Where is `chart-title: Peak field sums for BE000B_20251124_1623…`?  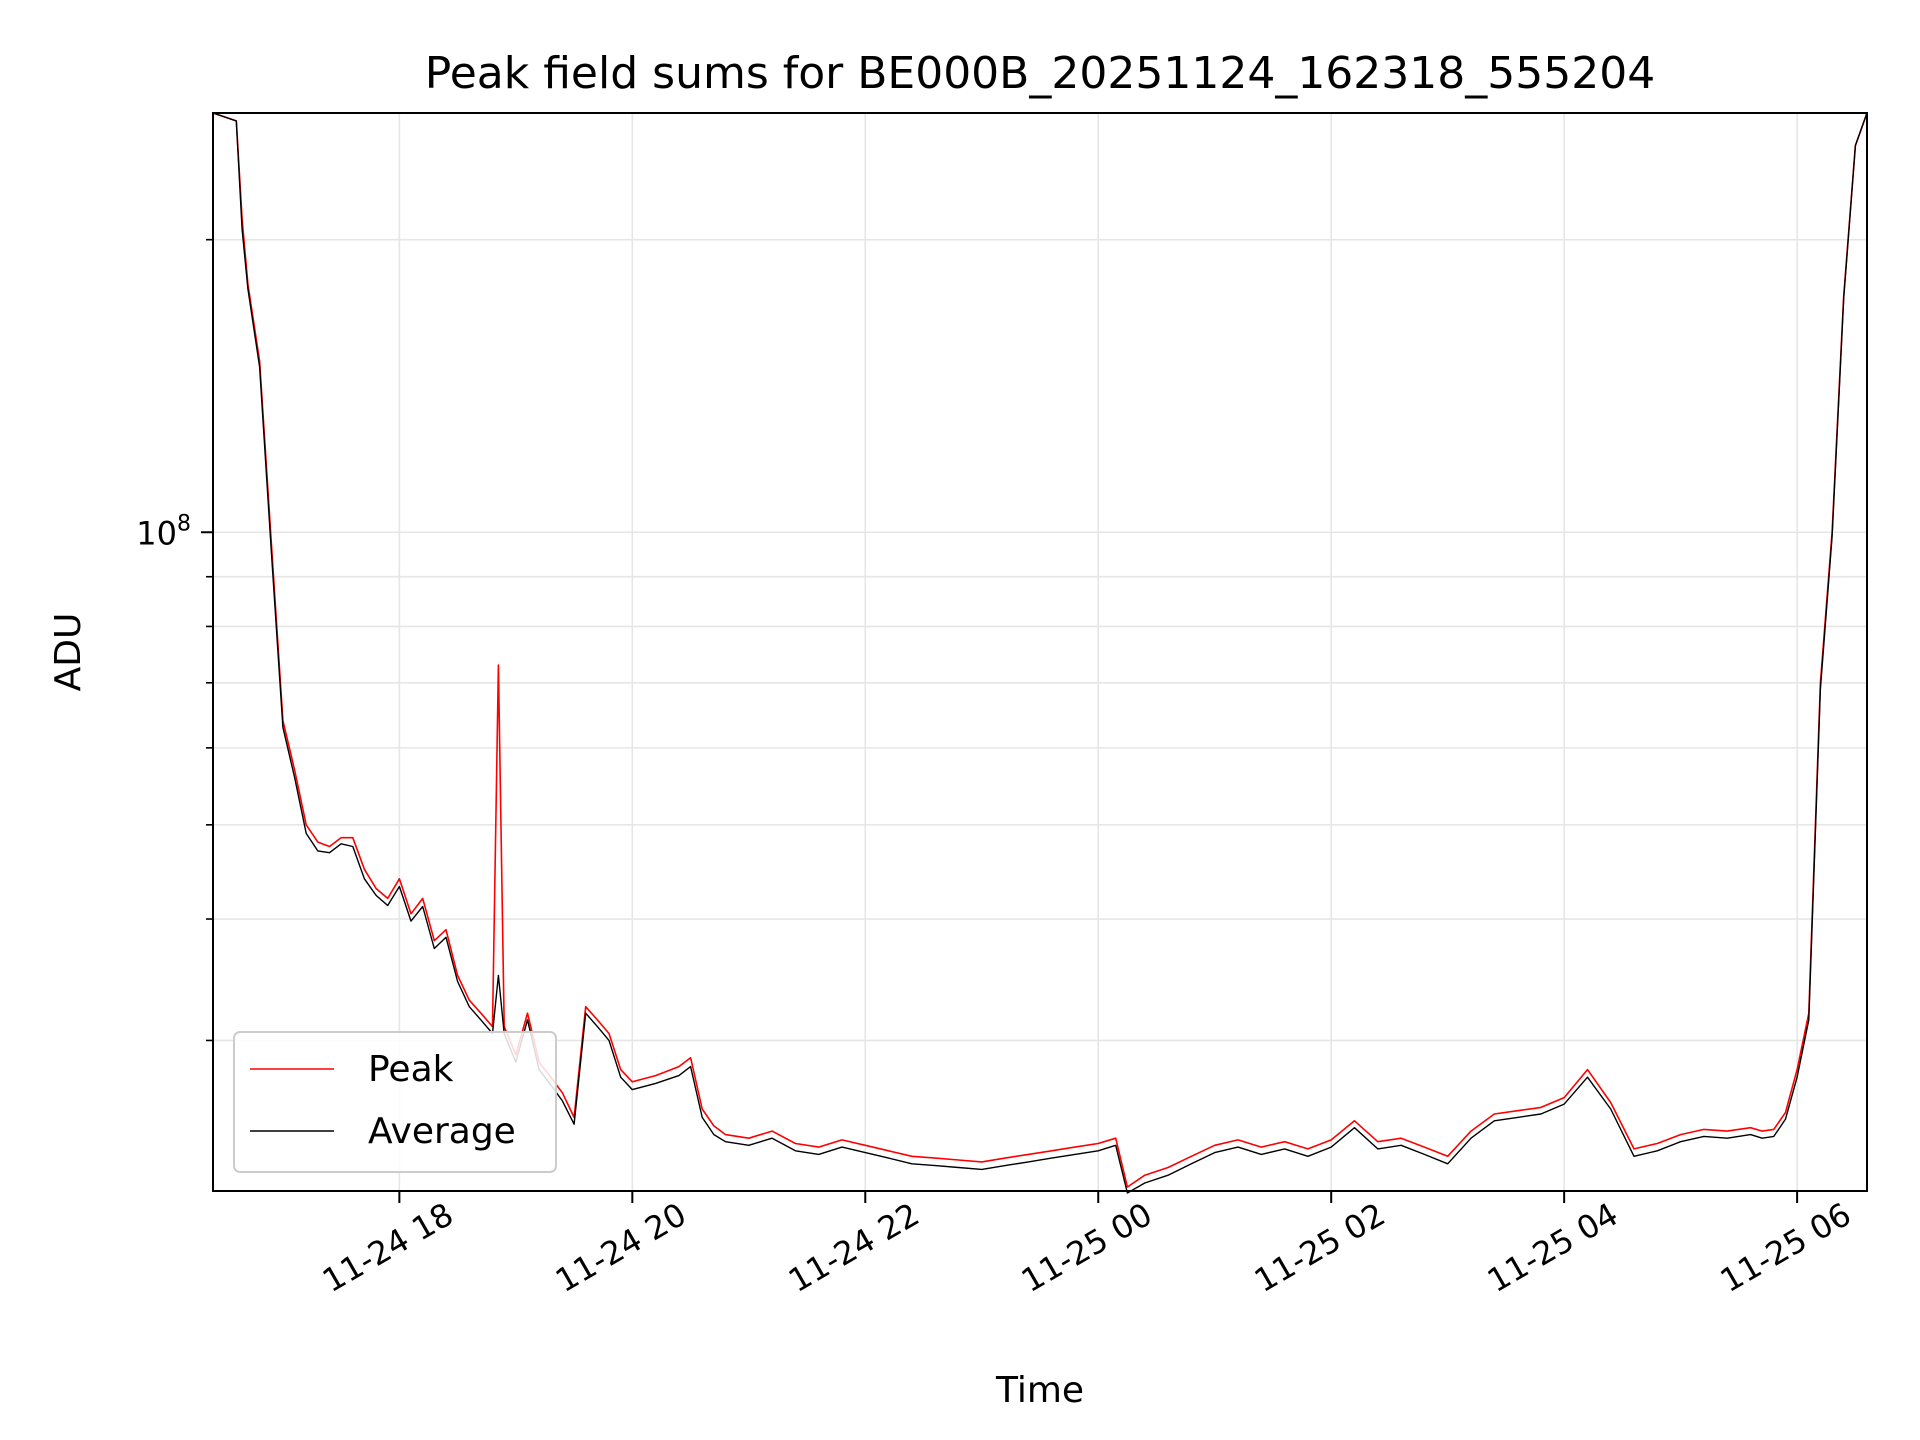 chart-title: Peak field sums for BE000B_20251124_1623… is located at coordinates (1040, 73).